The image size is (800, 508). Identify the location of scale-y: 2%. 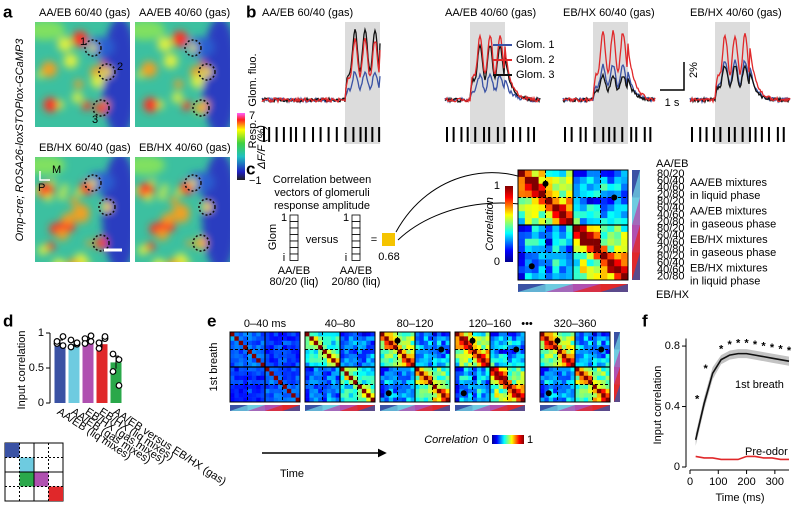
(694, 70).